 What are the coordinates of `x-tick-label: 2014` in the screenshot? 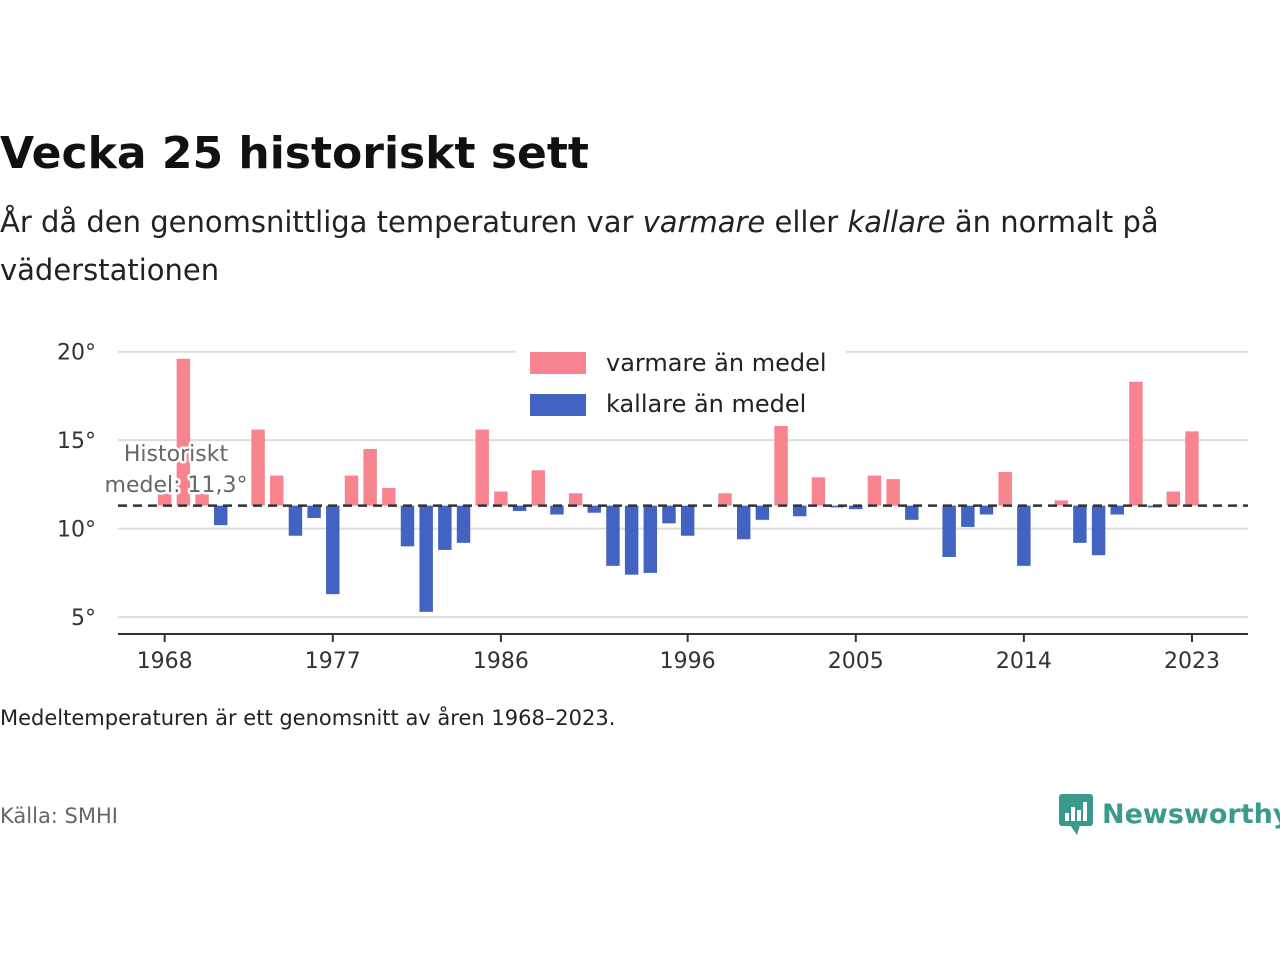 It's located at (1024, 659).